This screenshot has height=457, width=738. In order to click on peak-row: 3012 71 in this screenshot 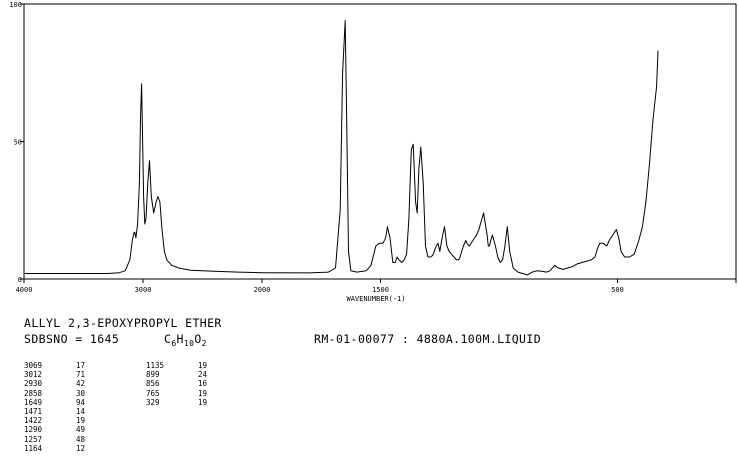, I will do `click(64, 374)`.